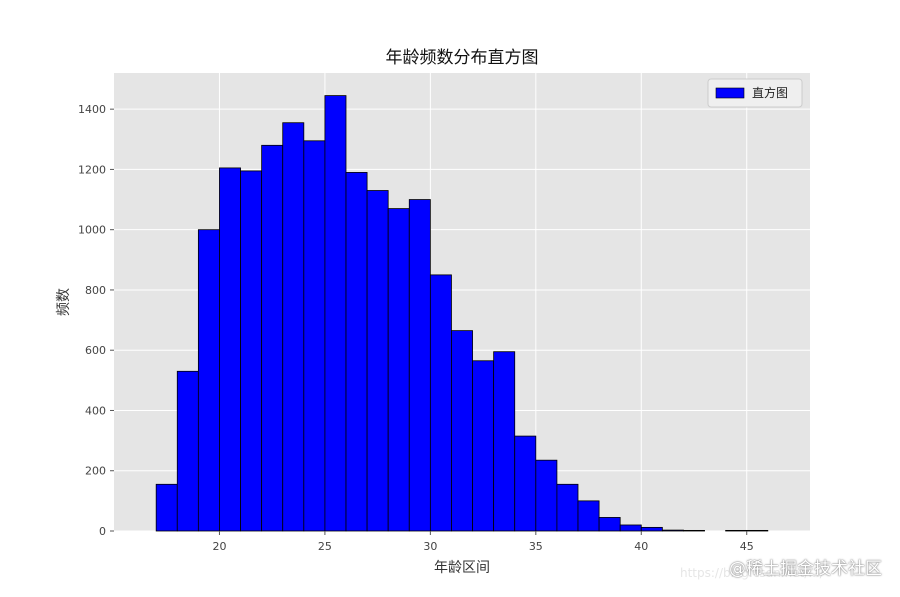  What do you see at coordinates (219, 546) in the screenshot?
I see `x-tick-label: 20` at bounding box center [219, 546].